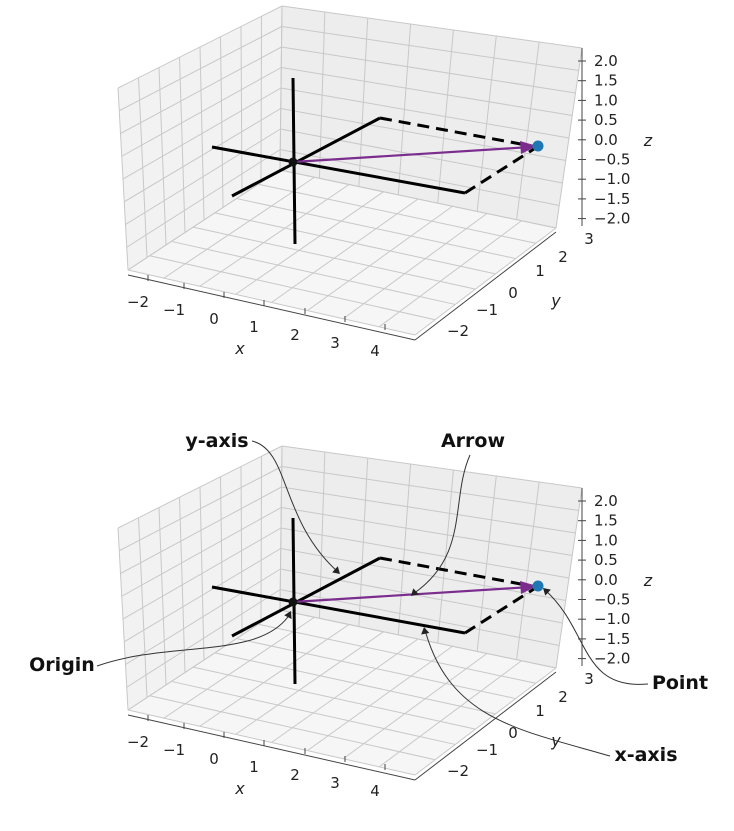 Image resolution: width=734 pixels, height=831 pixels. I want to click on x-tick-label: 0, so click(214, 759).